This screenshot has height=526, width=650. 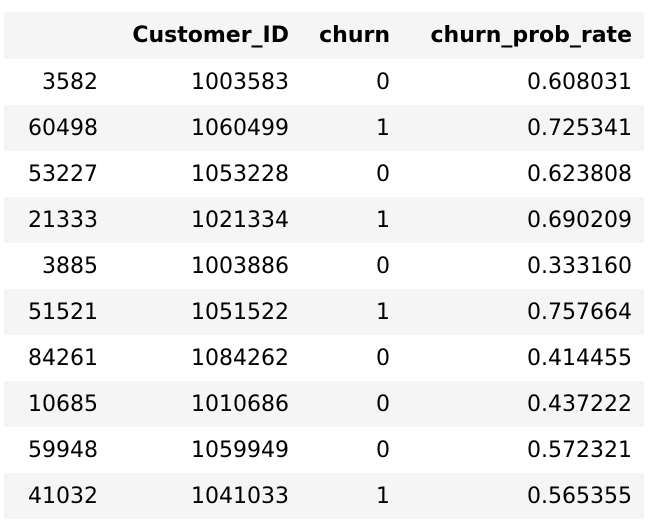 What do you see at coordinates (523, 450) in the screenshot?
I see `churn-prob-rate-cell: 0.572321` at bounding box center [523, 450].